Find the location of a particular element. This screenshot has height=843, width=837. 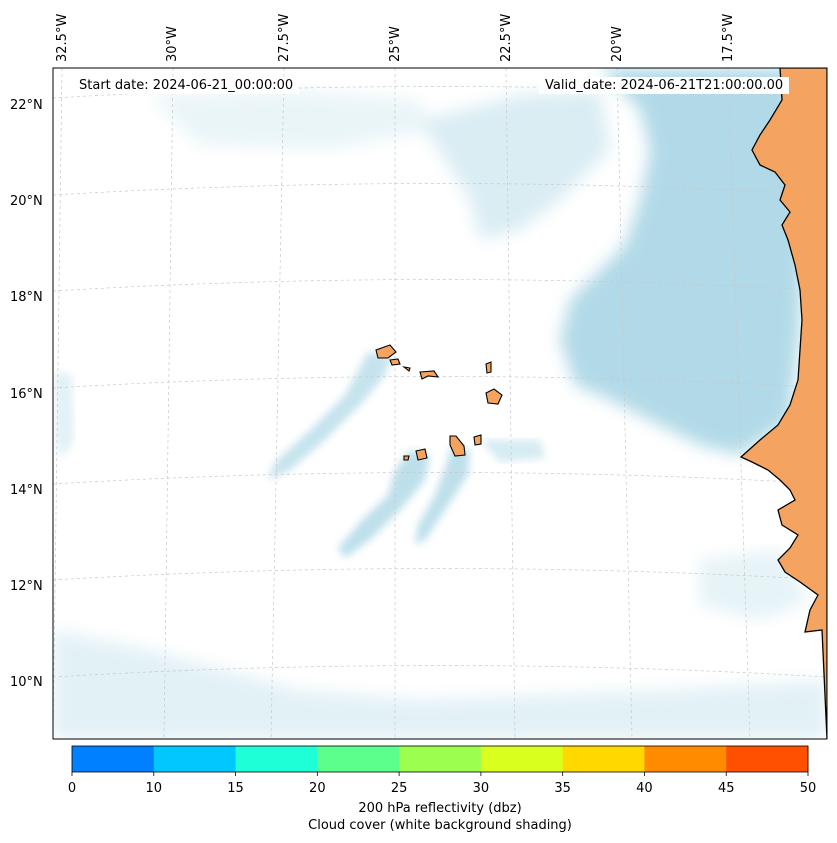

colorbar-label: 200 hPa reflectivity (dbz) is located at coordinates (440, 808).